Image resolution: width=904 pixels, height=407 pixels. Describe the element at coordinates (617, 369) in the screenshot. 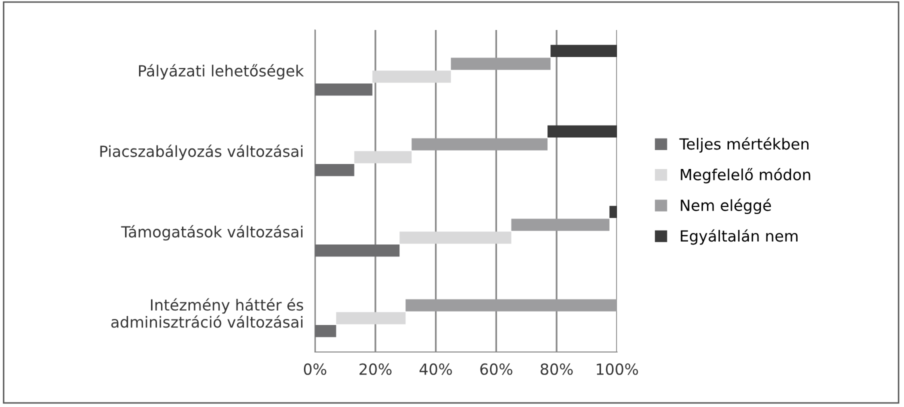

I see `x-tick-label: 100%` at that location.